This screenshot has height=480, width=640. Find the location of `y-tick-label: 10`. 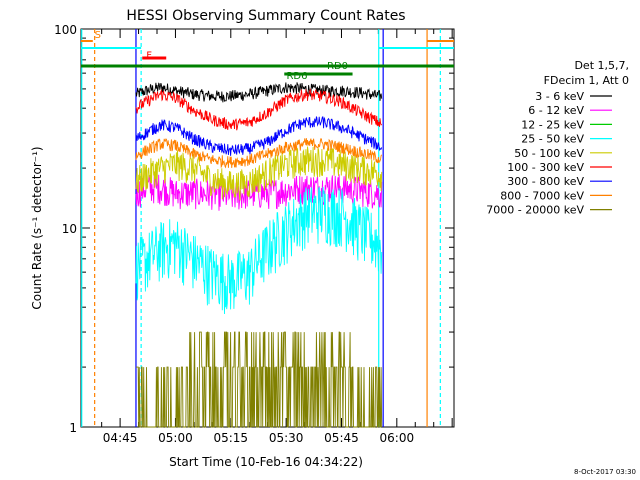

y-tick-label: 10 is located at coordinates (69, 229).